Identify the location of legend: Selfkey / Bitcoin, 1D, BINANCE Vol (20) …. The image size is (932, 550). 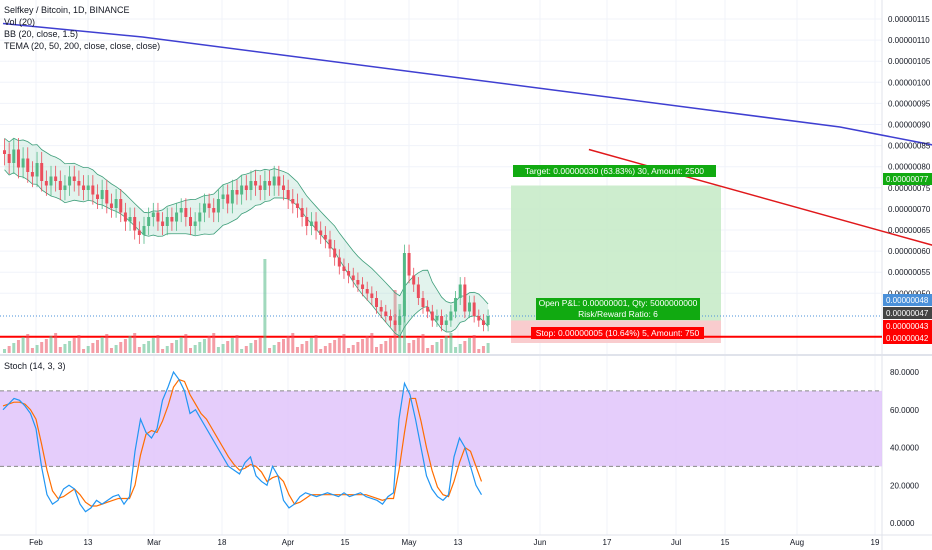
(82, 28).